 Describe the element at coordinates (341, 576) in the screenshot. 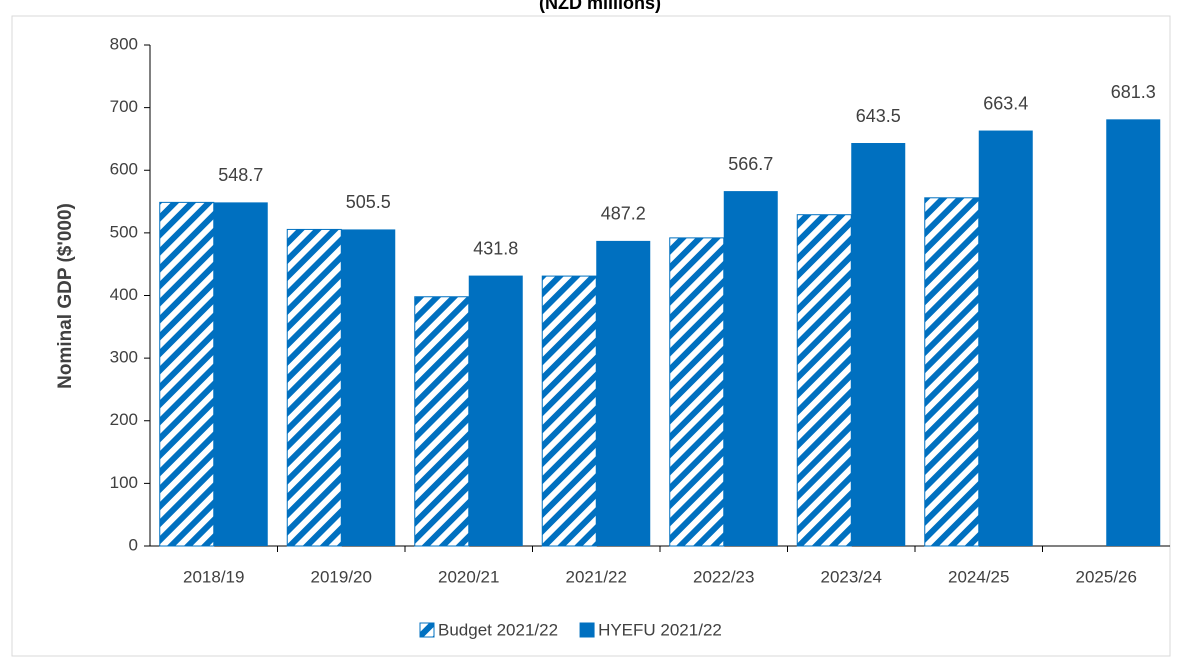

I see `x-tick-label: 2019/20` at that location.